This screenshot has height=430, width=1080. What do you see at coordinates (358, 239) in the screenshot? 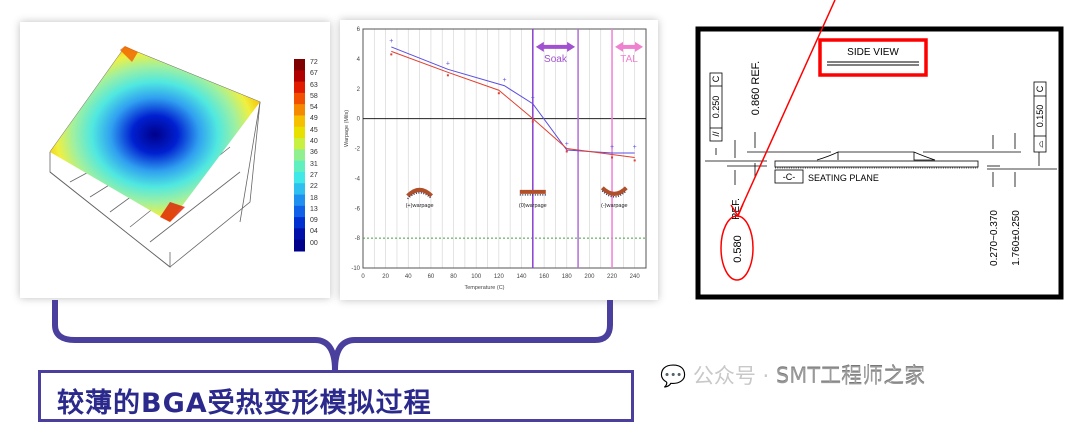
I see `y-tick-label: -8` at bounding box center [358, 239].